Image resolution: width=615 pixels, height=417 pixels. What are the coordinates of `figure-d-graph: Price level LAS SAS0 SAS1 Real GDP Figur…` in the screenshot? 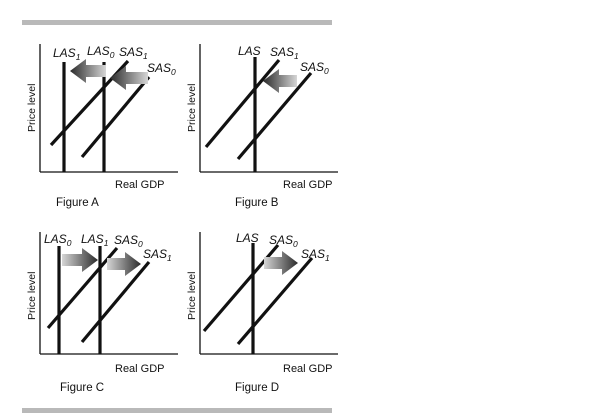 It's located at (262, 312).